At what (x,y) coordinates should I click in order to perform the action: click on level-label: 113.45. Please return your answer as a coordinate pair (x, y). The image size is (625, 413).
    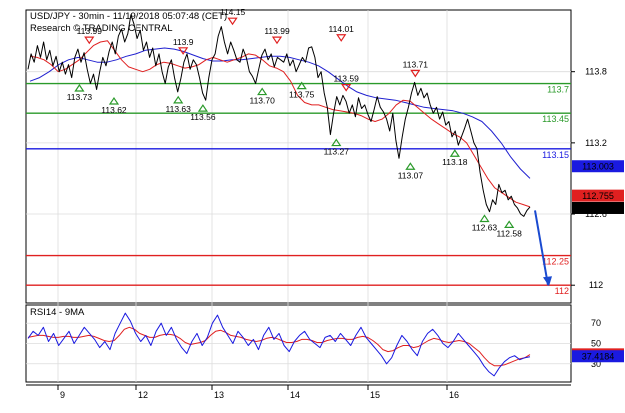
    Looking at the image, I should click on (555, 119).